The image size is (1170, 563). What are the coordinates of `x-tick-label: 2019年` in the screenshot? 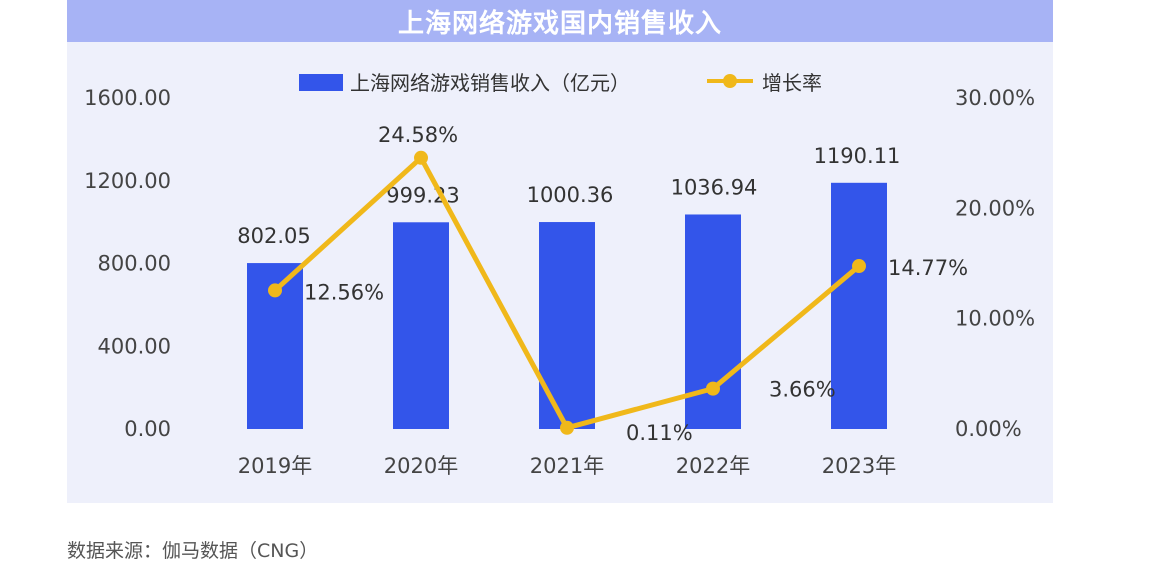 It's located at (275, 466).